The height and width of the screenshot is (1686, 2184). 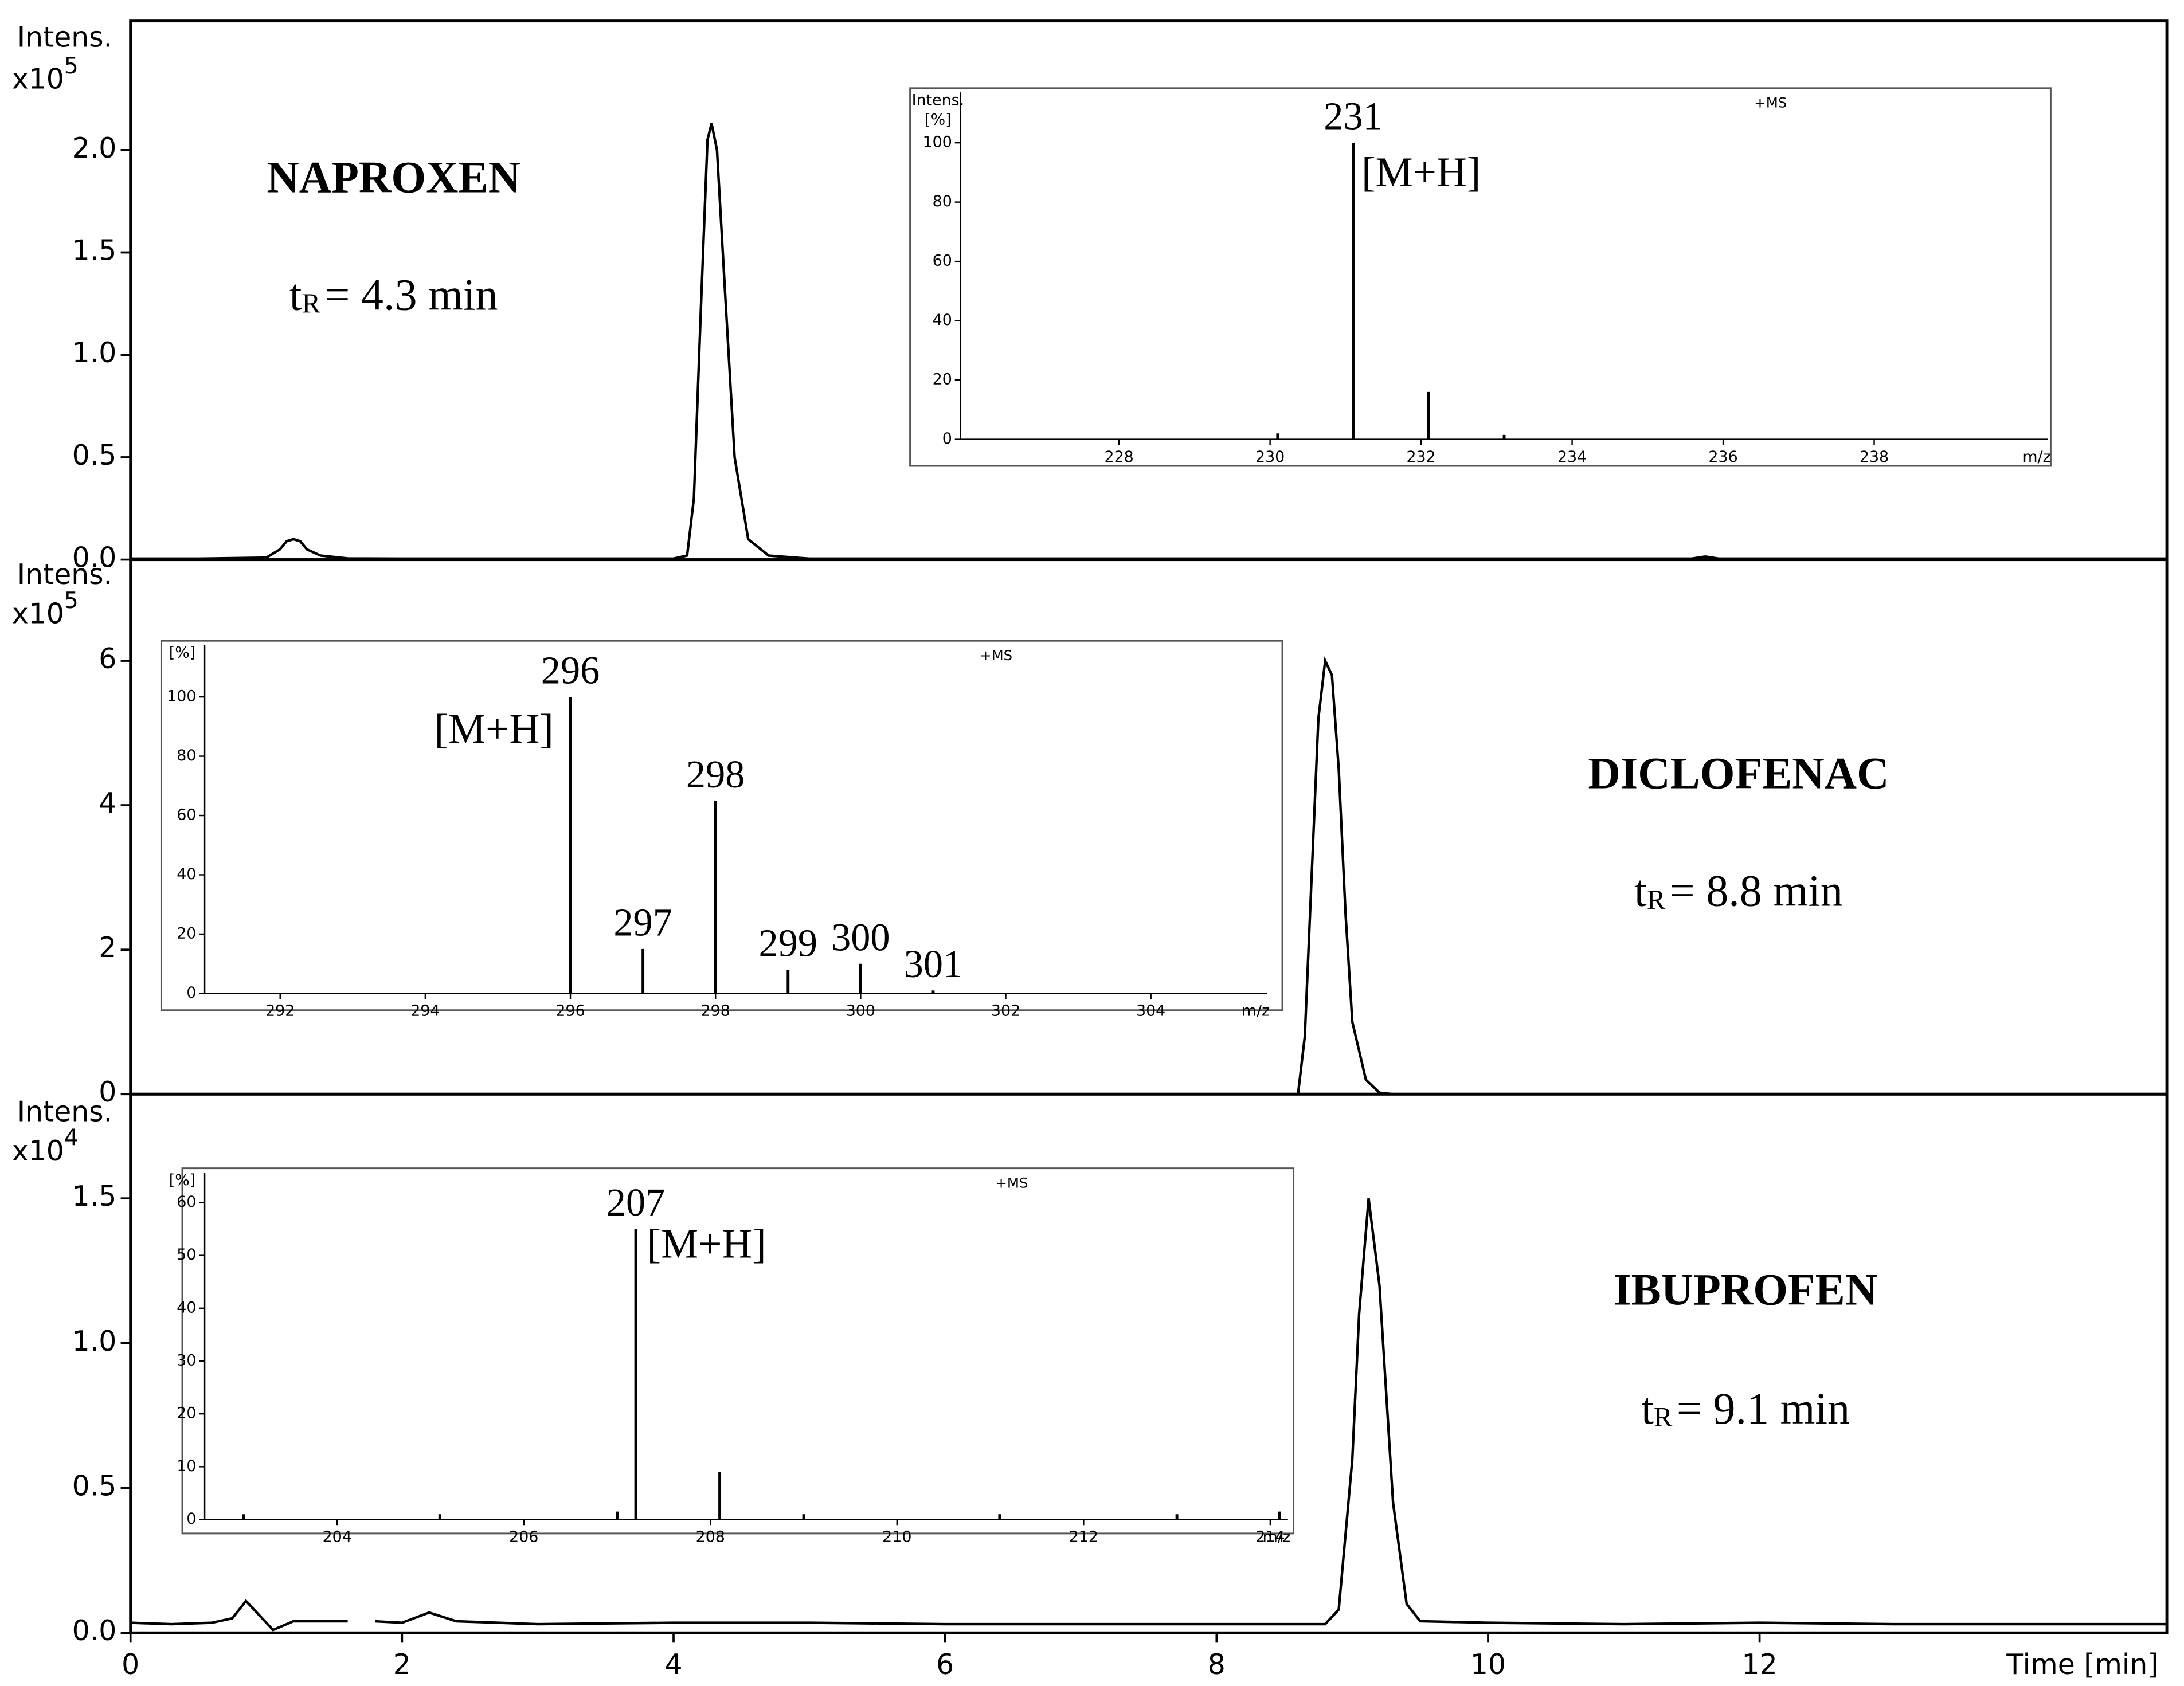 I want to click on compound-name: DICLOFENAC, so click(x=1738, y=773).